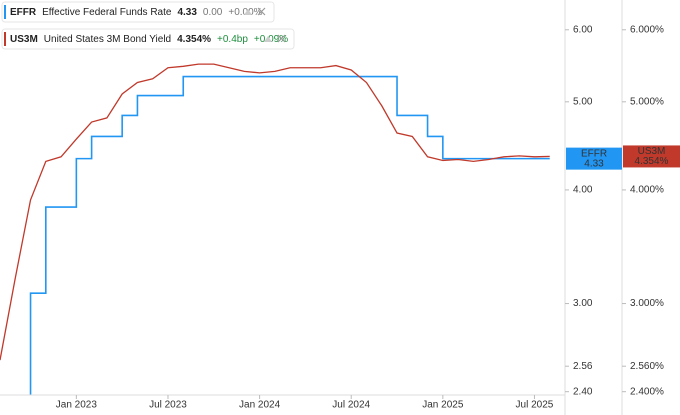 The image size is (680, 415). Describe the element at coordinates (232, 39) in the screenshot. I see `legend-change: +0.4bp` at that location.